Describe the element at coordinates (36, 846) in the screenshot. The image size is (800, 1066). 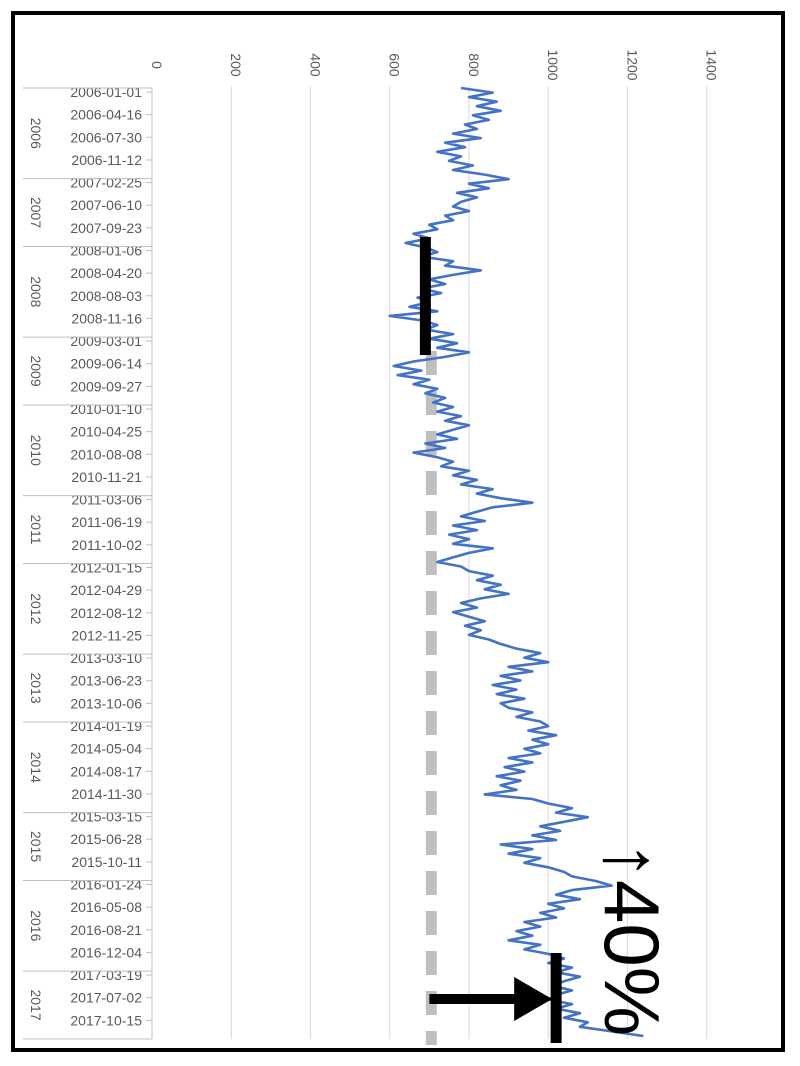
I see `year-label: 2015` at that location.